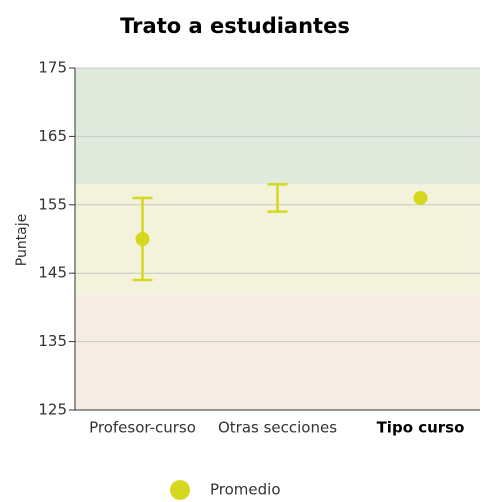  I want to click on y-tick-label: 135, so click(52, 341).